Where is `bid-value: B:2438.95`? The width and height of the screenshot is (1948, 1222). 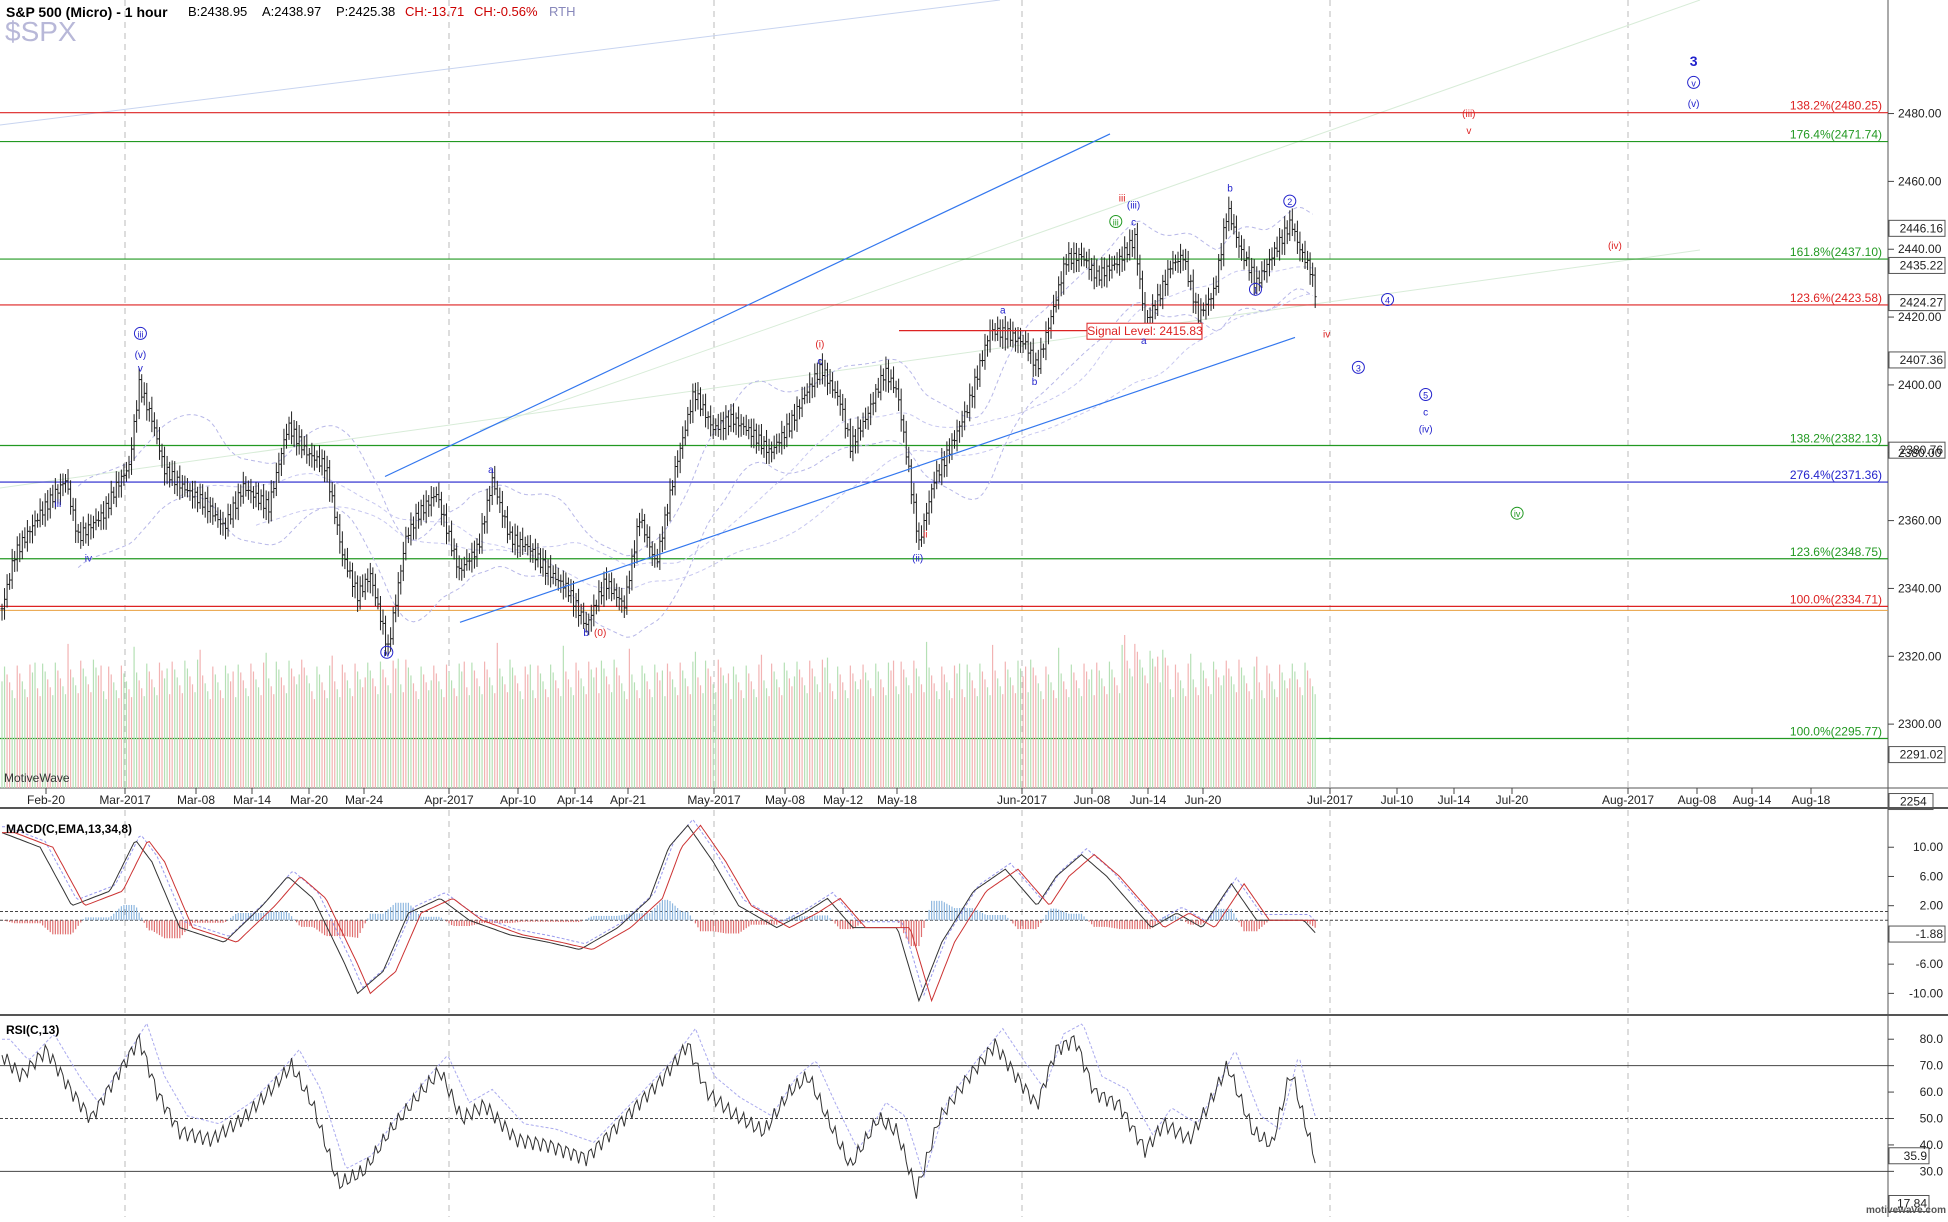
bid-value: B:2438.95 is located at coordinates (217, 11).